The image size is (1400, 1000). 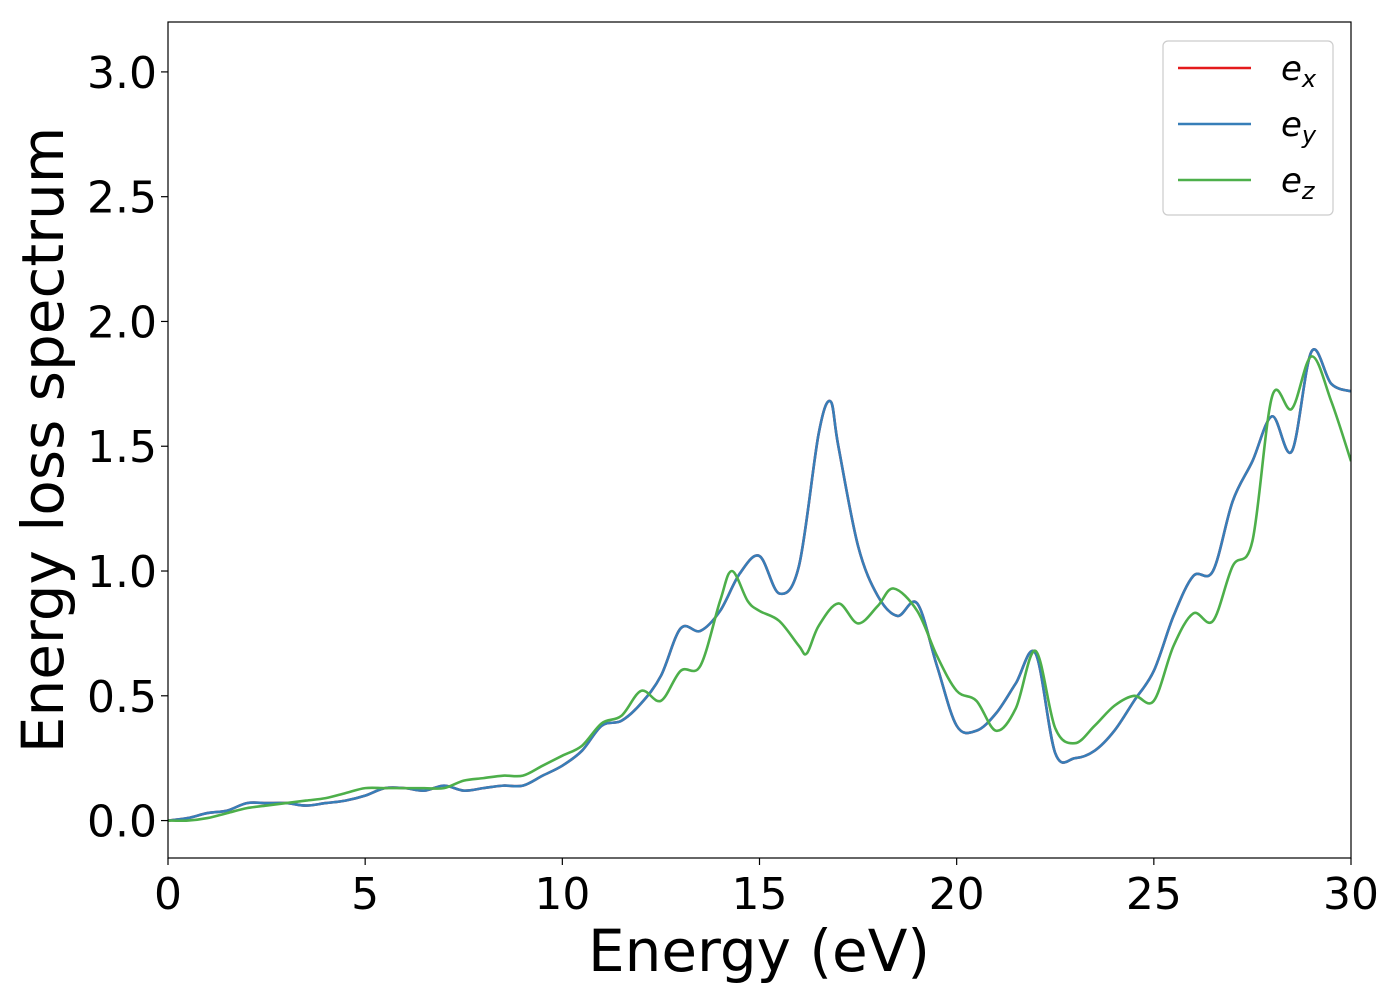 I want to click on y-tick-label: 0.0, so click(x=122, y=822).